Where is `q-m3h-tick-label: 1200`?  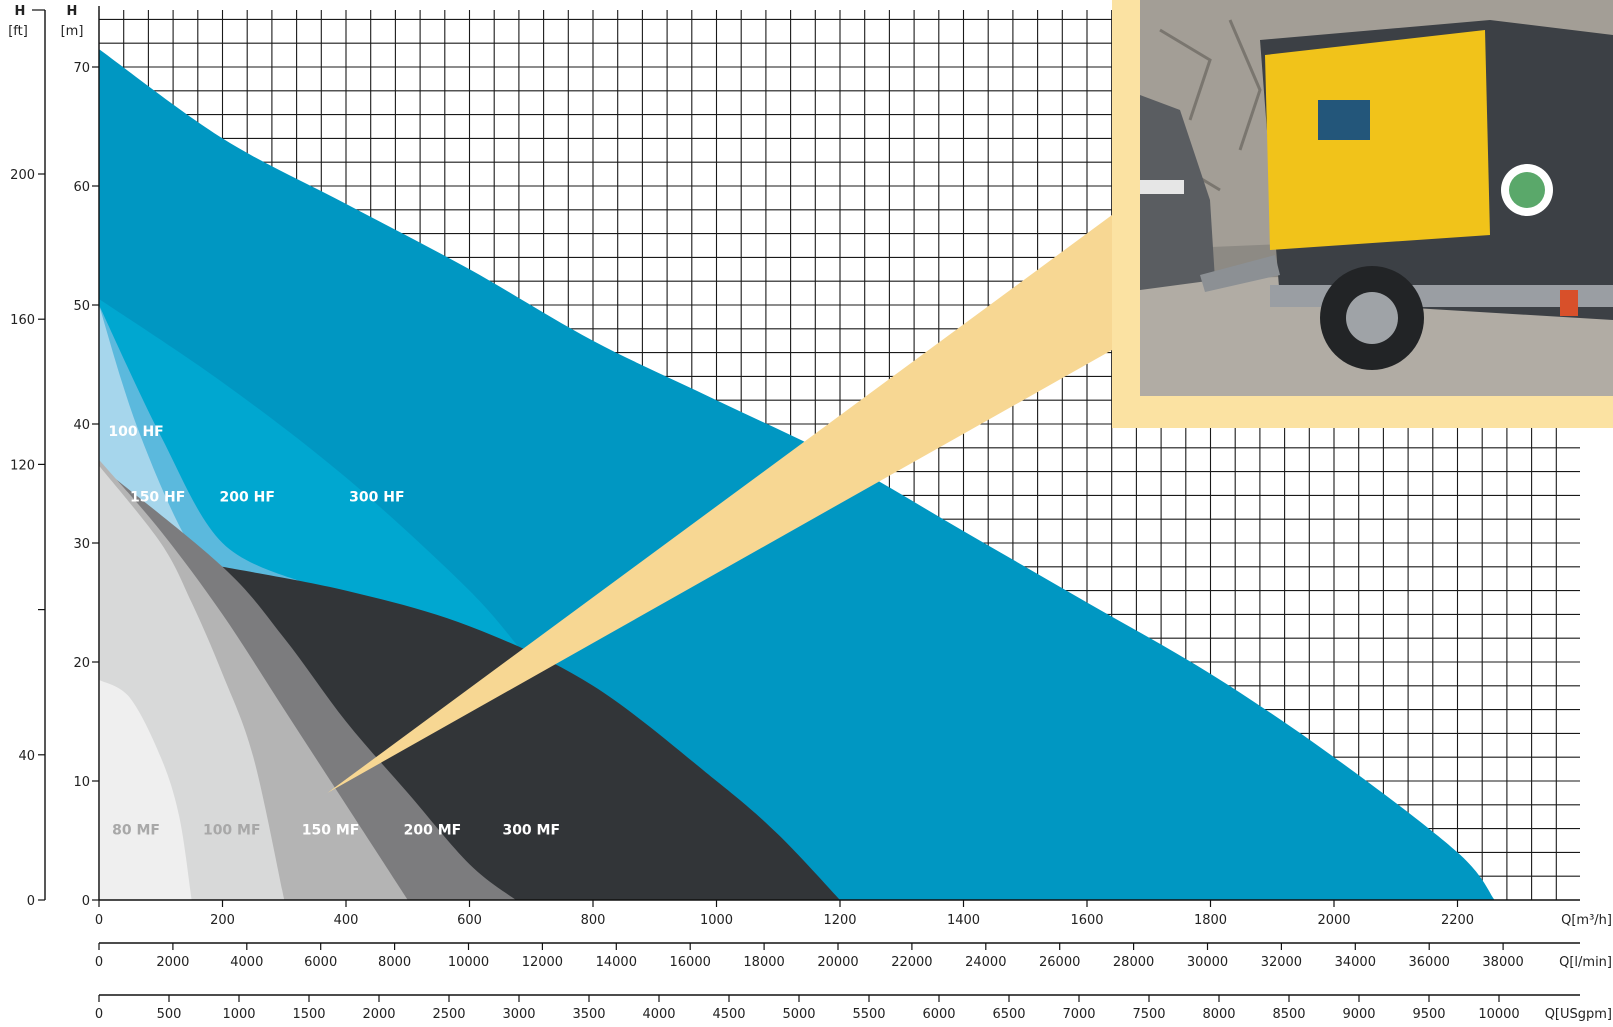 q-m3h-tick-label: 1200 is located at coordinates (839, 920).